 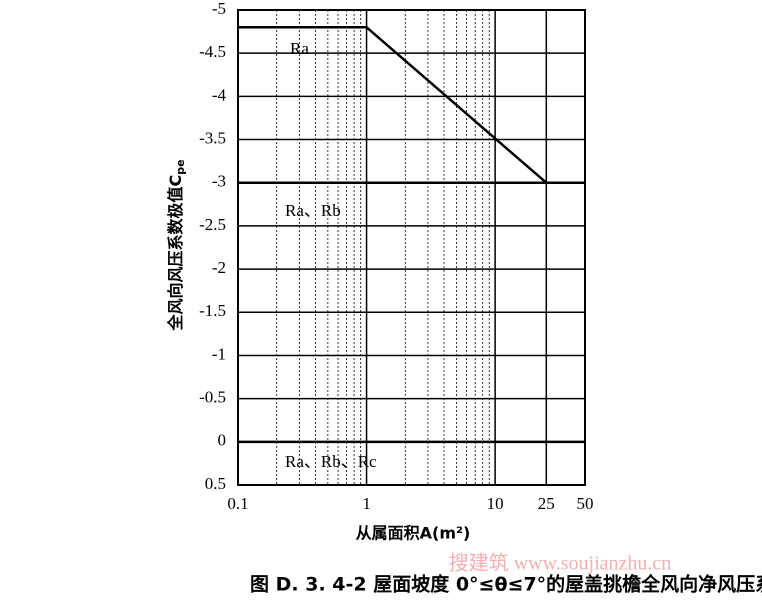 I want to click on x-tick-label: 25, so click(x=546, y=503).